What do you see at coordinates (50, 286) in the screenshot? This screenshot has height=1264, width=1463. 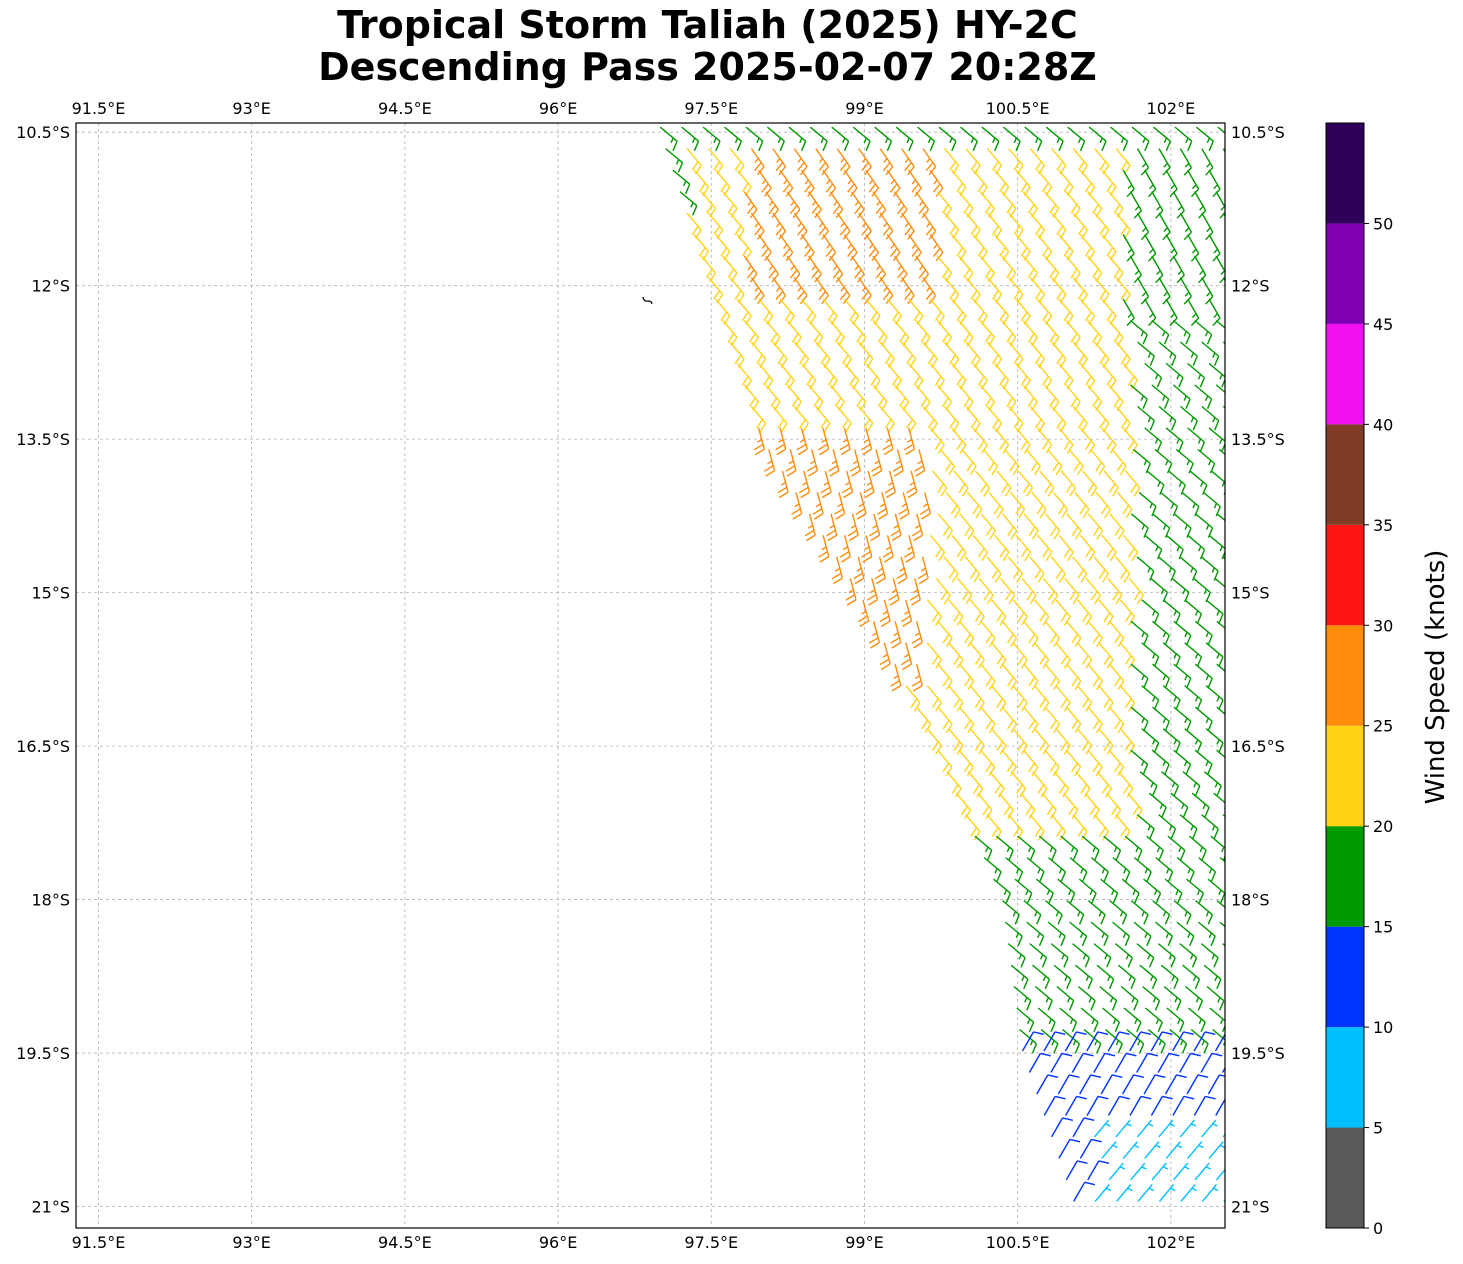 I see `lat-tick-left: 12°S` at bounding box center [50, 286].